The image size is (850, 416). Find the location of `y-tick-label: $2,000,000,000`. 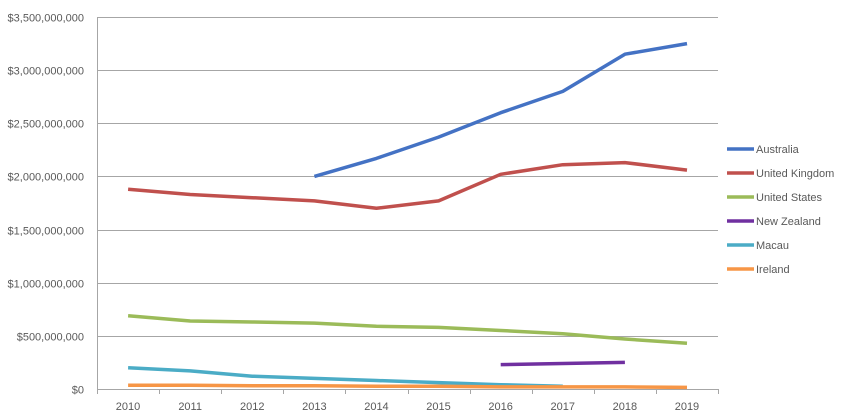

y-tick-label: $2,000,000,000 is located at coordinates (46, 178).